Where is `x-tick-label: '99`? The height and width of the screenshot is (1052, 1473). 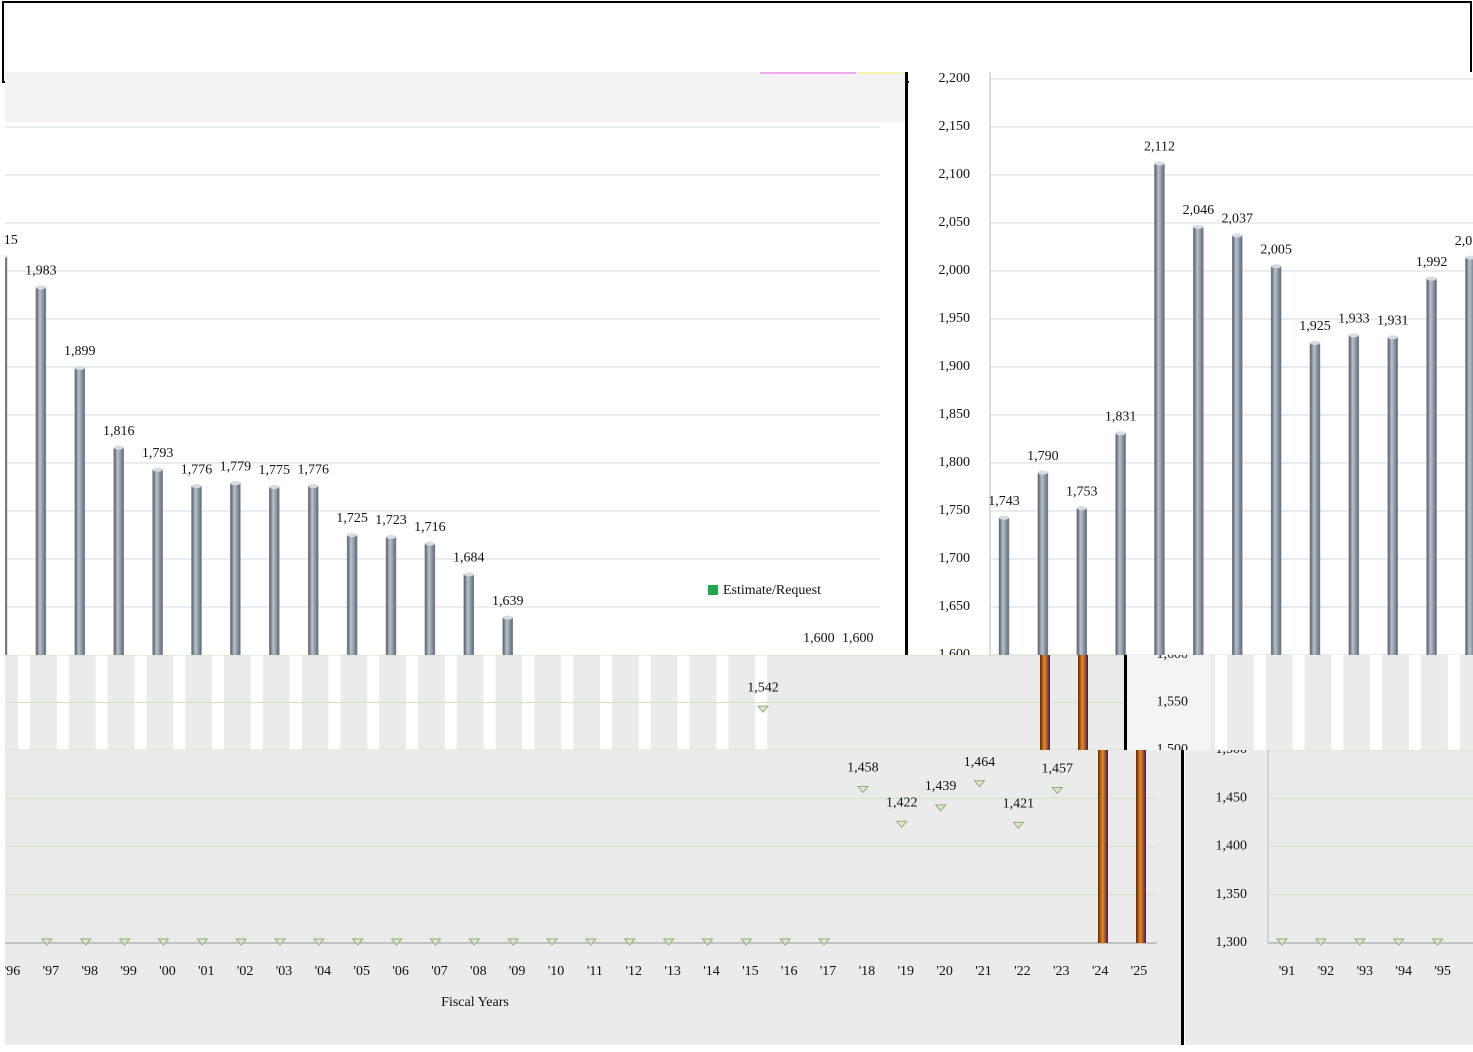 x-tick-label: '99 is located at coordinates (128, 971).